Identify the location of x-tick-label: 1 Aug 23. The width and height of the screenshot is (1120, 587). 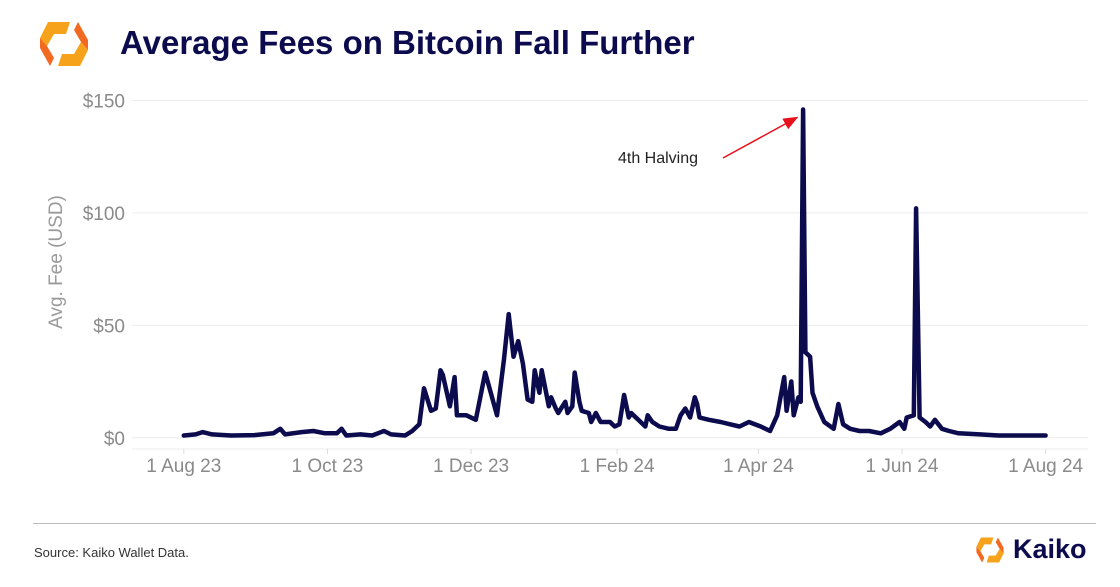
(183, 466).